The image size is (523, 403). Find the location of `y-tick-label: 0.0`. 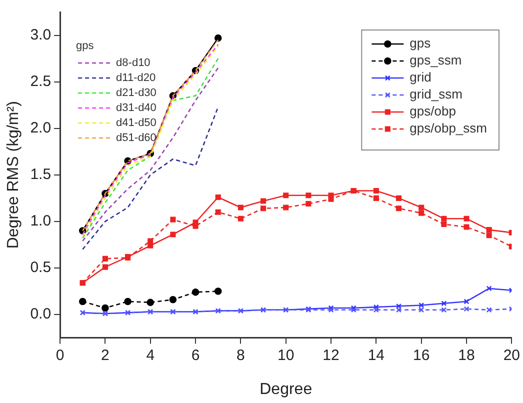

y-tick-label: 0.0 is located at coordinates (41, 314).